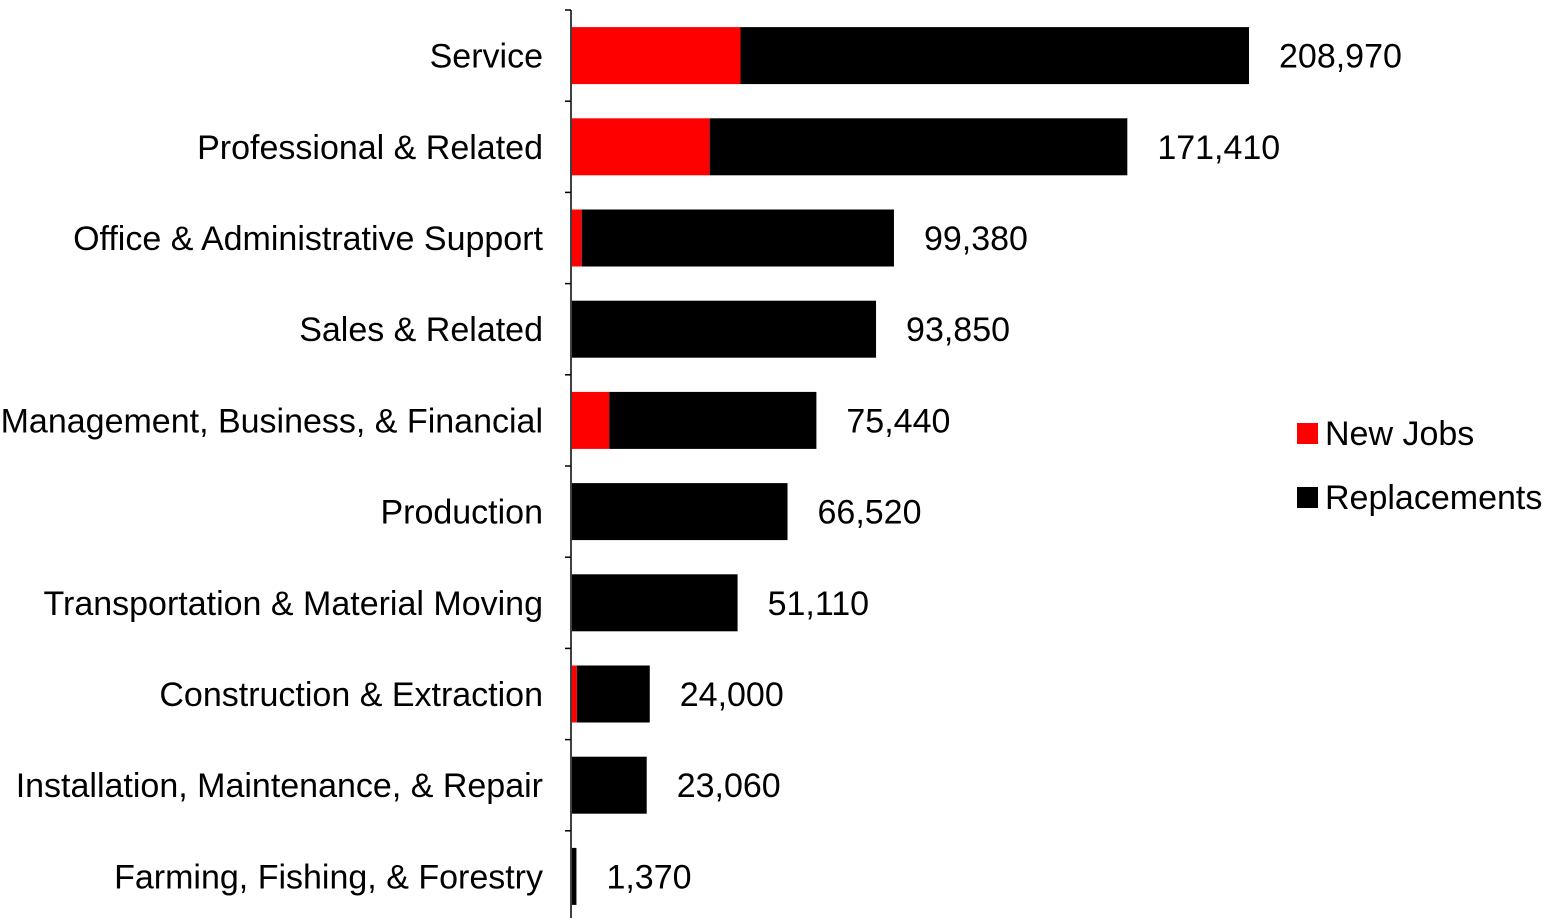 The height and width of the screenshot is (918, 1553). Describe the element at coordinates (1307, 433) in the screenshot. I see `legend-swatch-new-jobs` at that location.